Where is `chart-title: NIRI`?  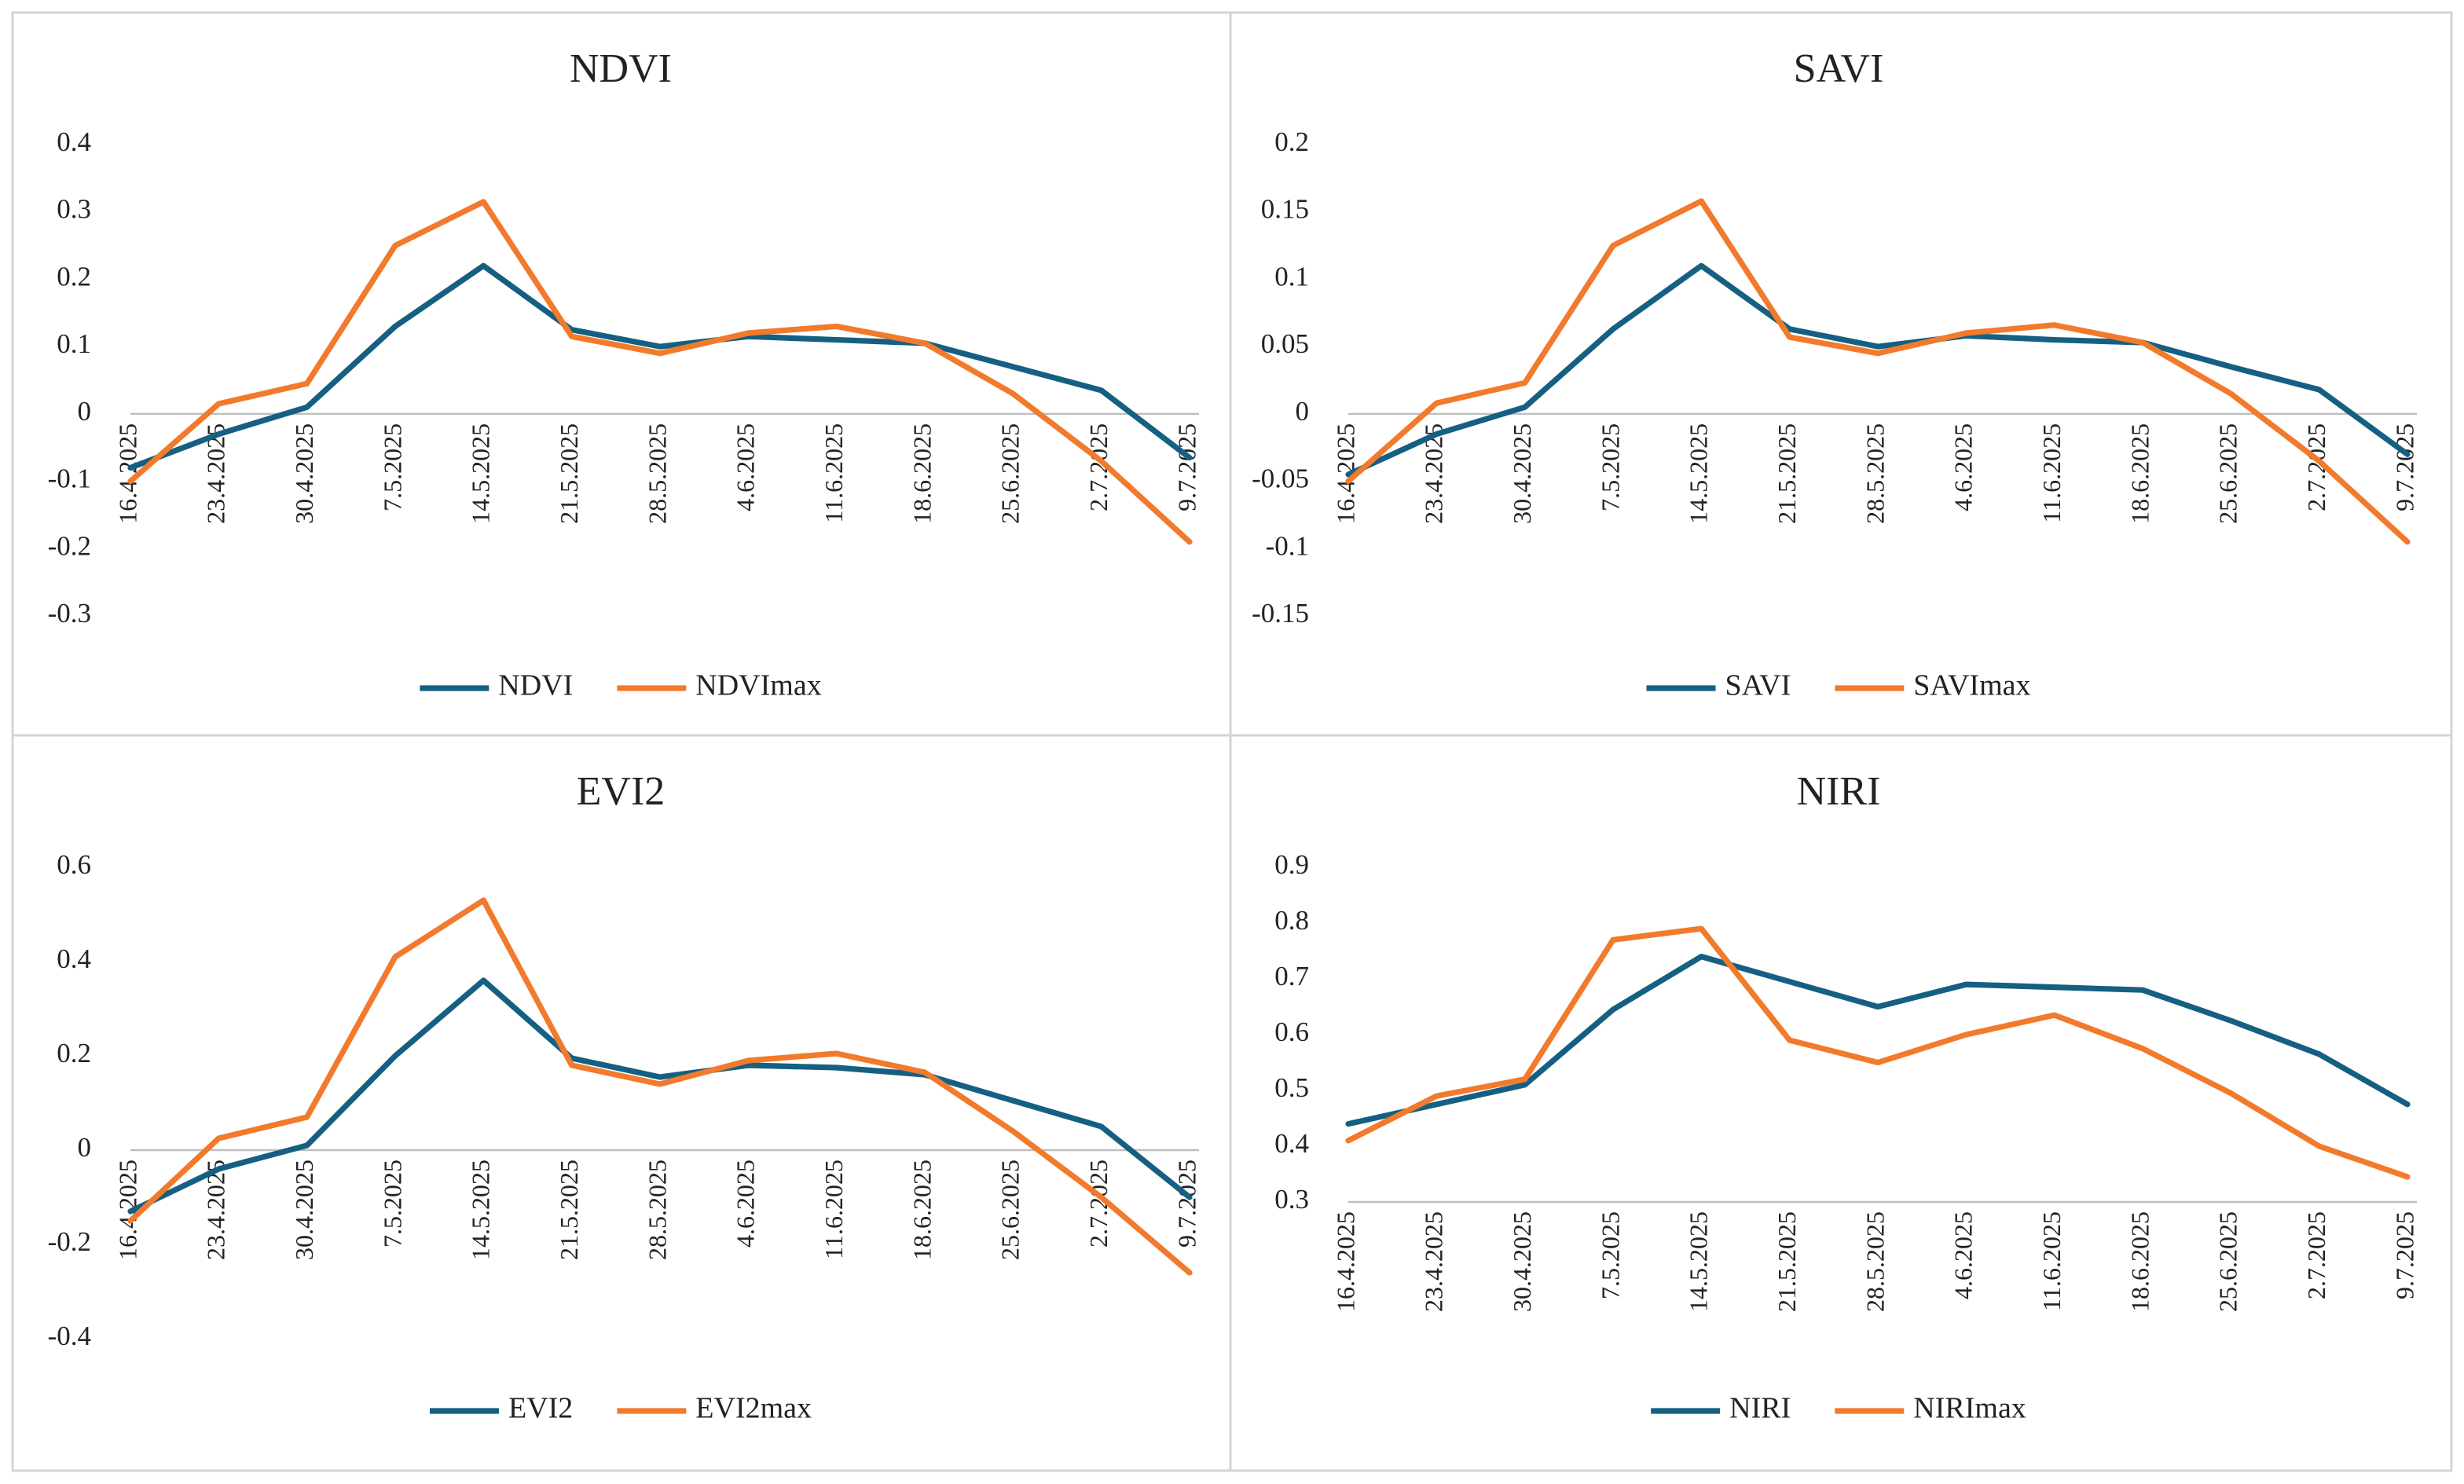 chart-title: NIRI is located at coordinates (1839, 791).